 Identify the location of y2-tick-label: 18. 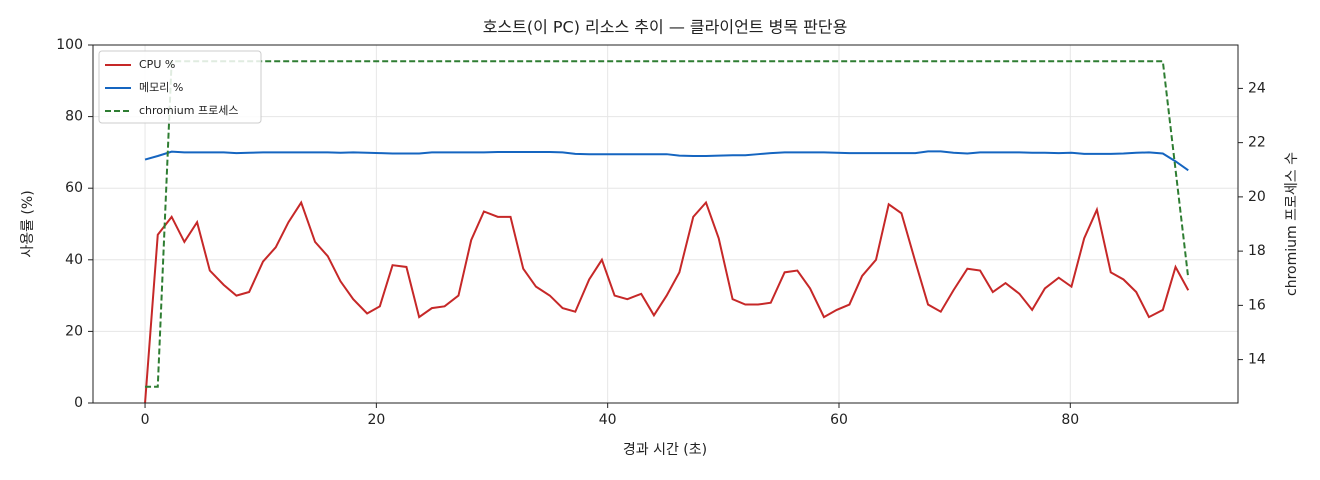
(1257, 251).